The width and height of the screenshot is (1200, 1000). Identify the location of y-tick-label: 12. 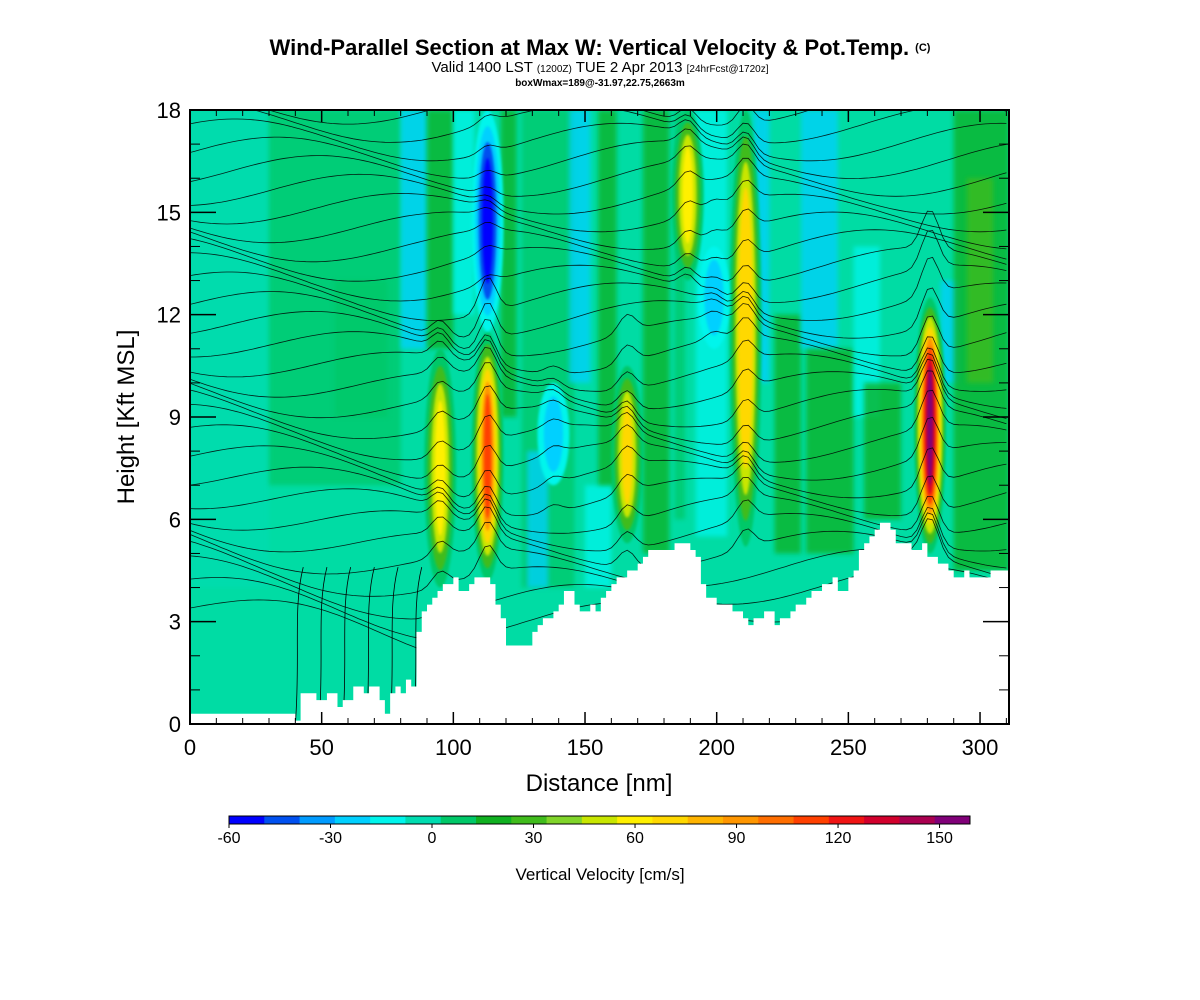
(169, 315).